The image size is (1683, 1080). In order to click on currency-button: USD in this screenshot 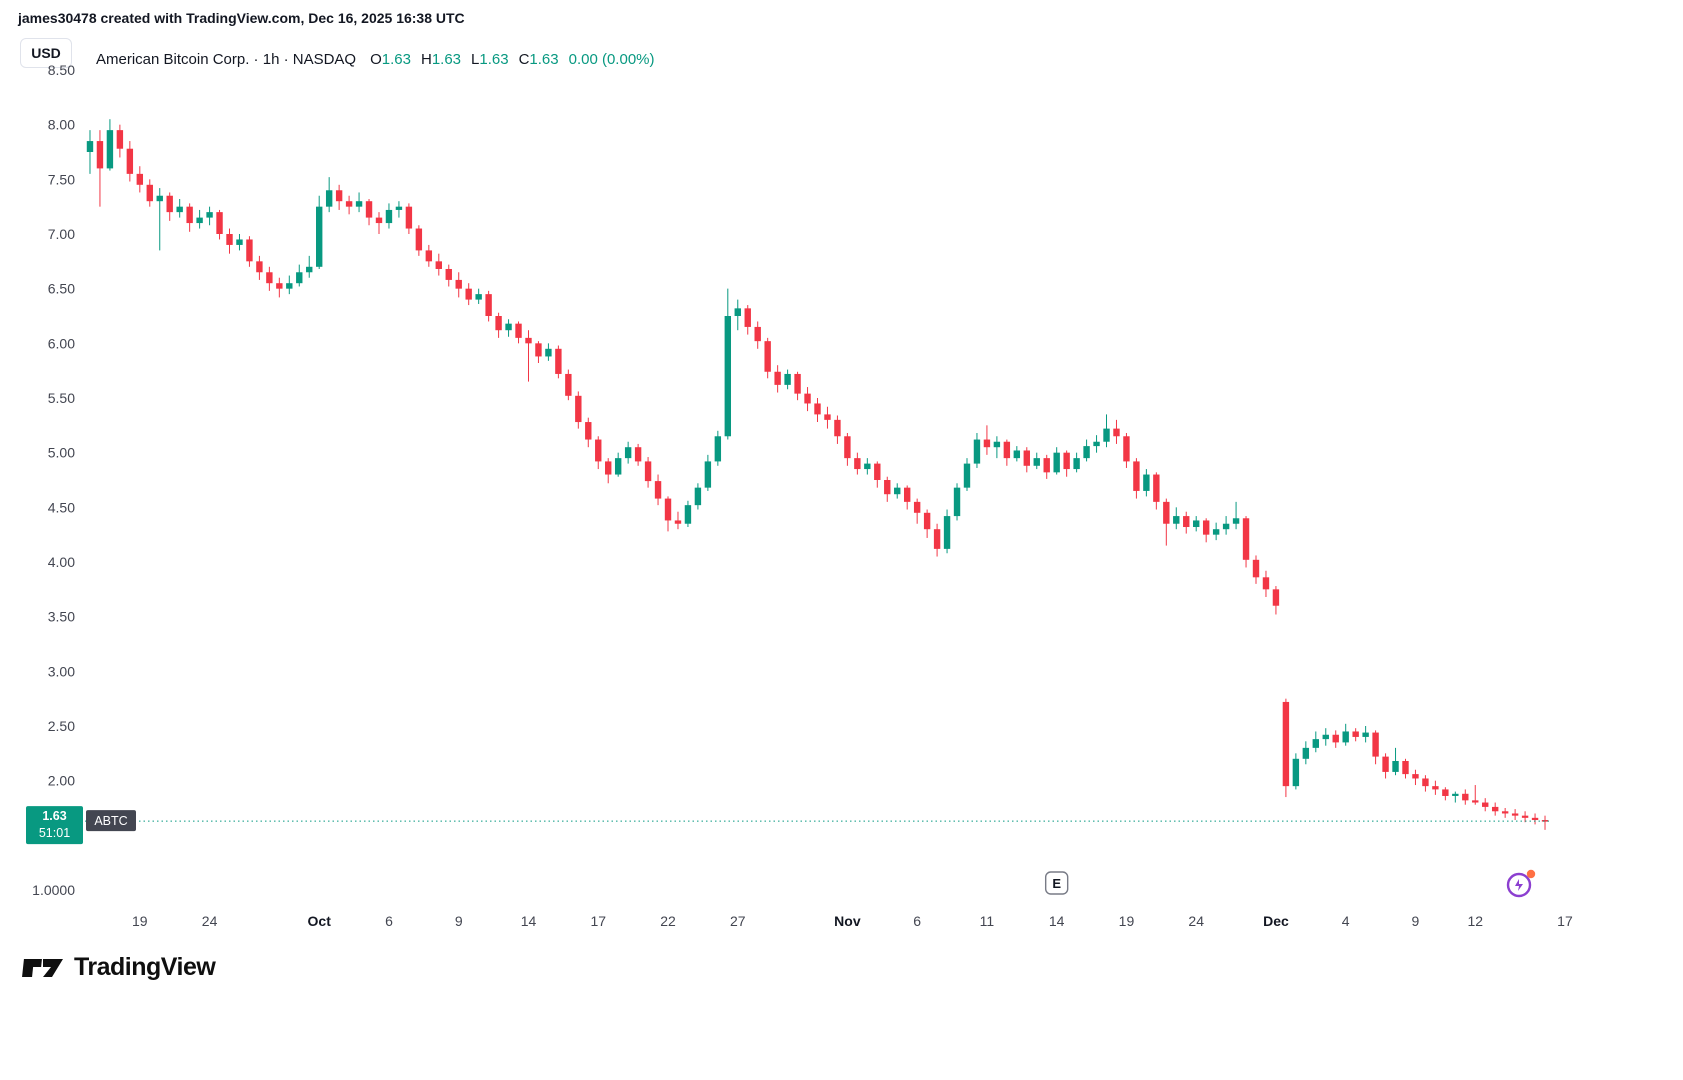, I will do `click(46, 53)`.